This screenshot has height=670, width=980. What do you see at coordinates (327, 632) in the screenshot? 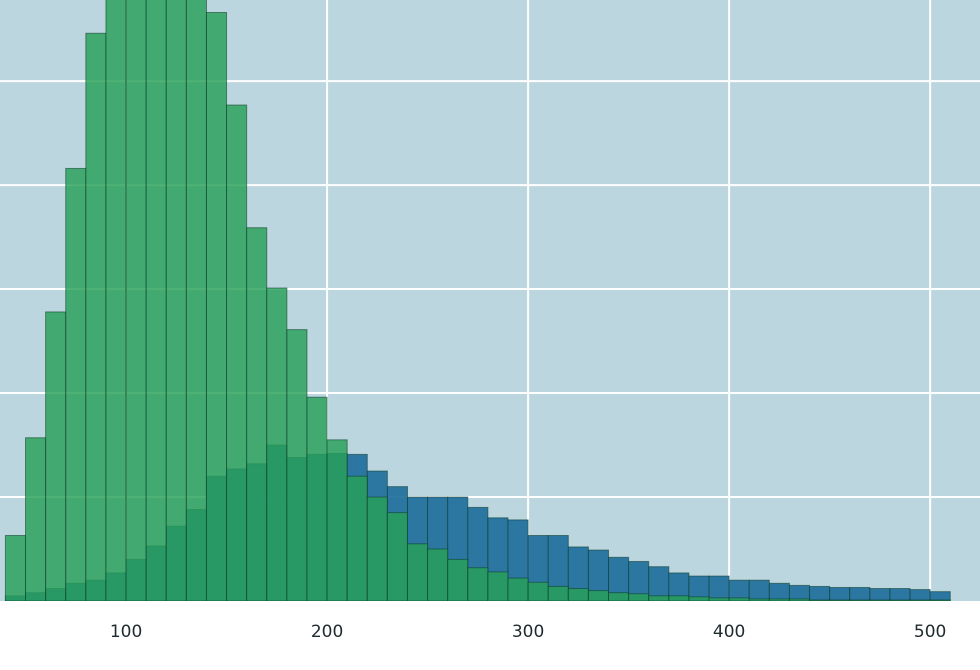
I see `x-tick-label: 200` at bounding box center [327, 632].